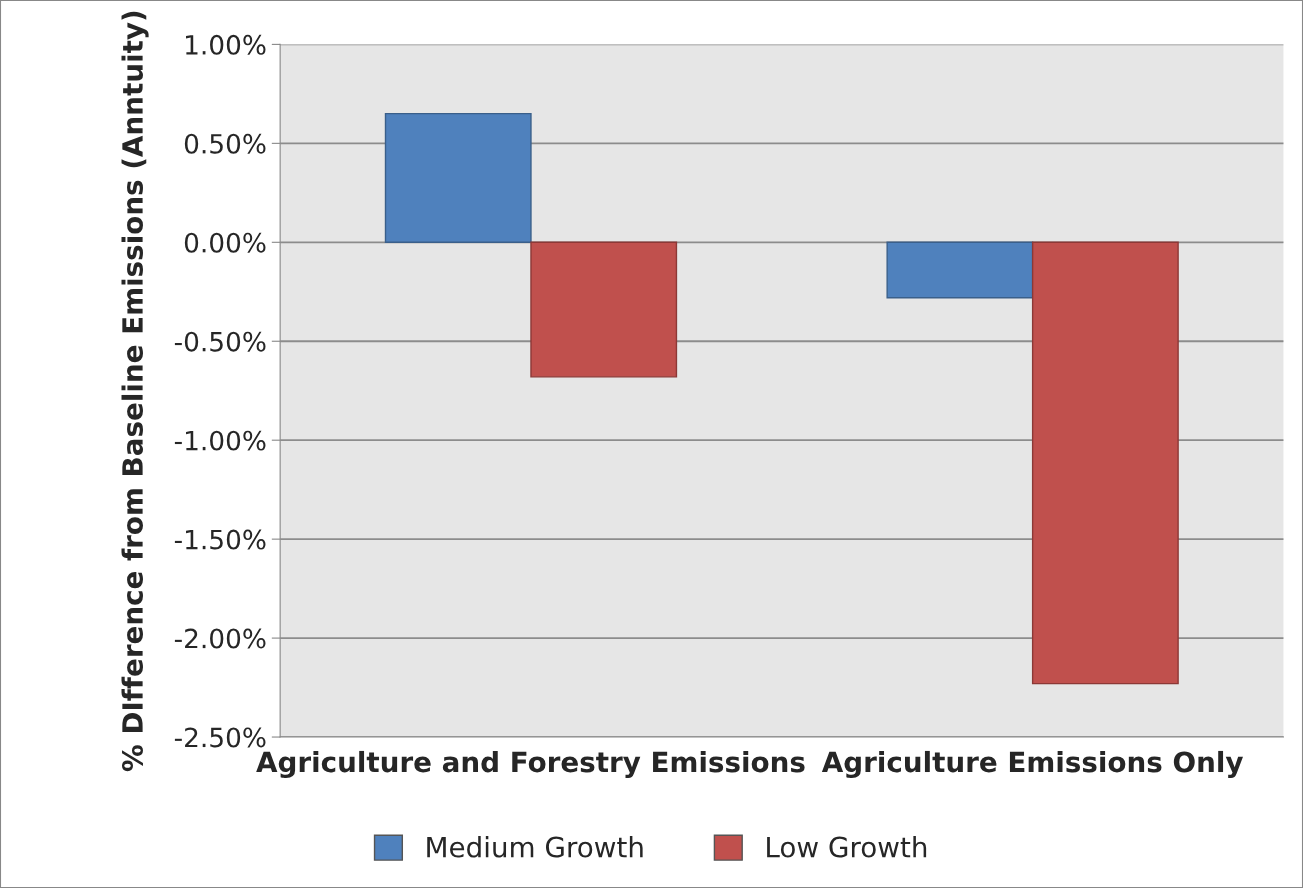 This screenshot has width=1303, height=888. Describe the element at coordinates (135, 391) in the screenshot. I see `y-axis-title: % DIfference from Baseline Emissions (Anntuity)` at that location.